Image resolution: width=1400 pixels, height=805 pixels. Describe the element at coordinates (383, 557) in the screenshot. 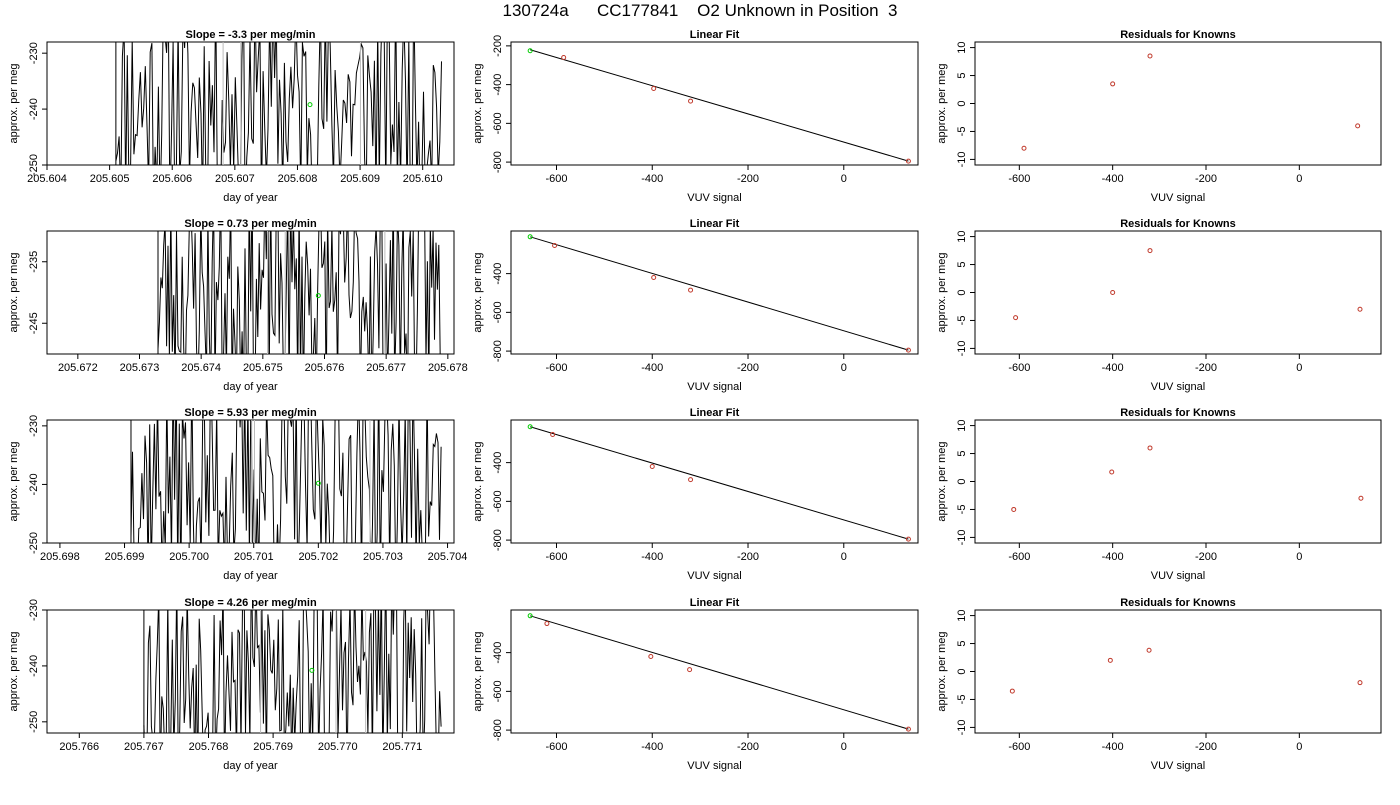

I see `x-tick-label: 205.703` at that location.